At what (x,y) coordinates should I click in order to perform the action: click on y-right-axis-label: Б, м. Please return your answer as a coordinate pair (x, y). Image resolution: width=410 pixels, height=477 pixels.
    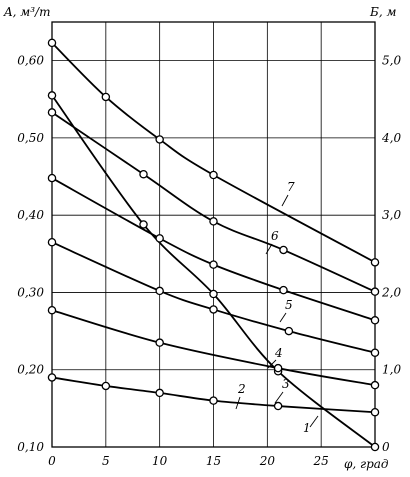
    Looking at the image, I should click on (382, 12).